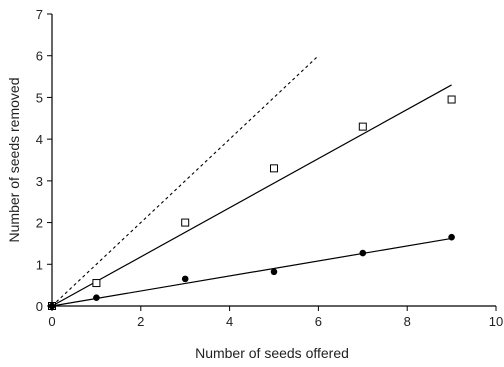  What do you see at coordinates (51, 321) in the screenshot?
I see `x-tick-label: 0` at bounding box center [51, 321].